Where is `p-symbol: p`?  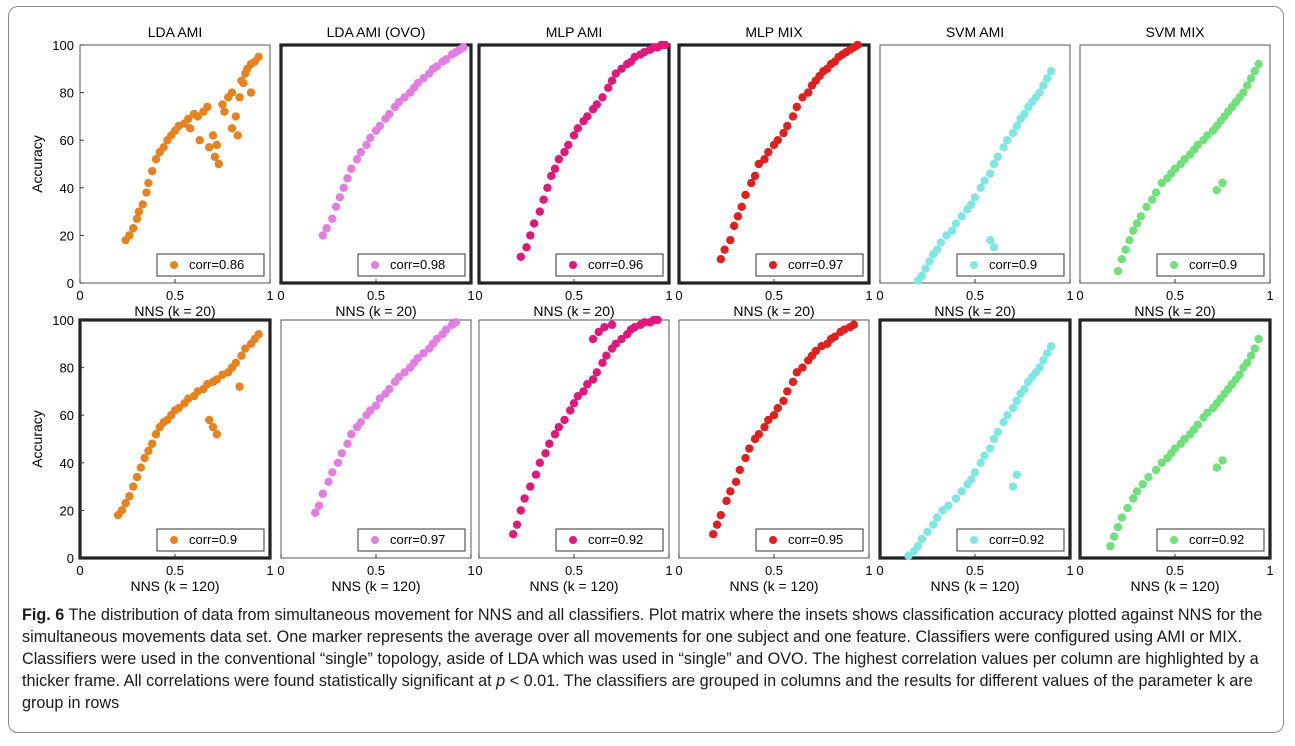 p-symbol: p is located at coordinates (501, 681).